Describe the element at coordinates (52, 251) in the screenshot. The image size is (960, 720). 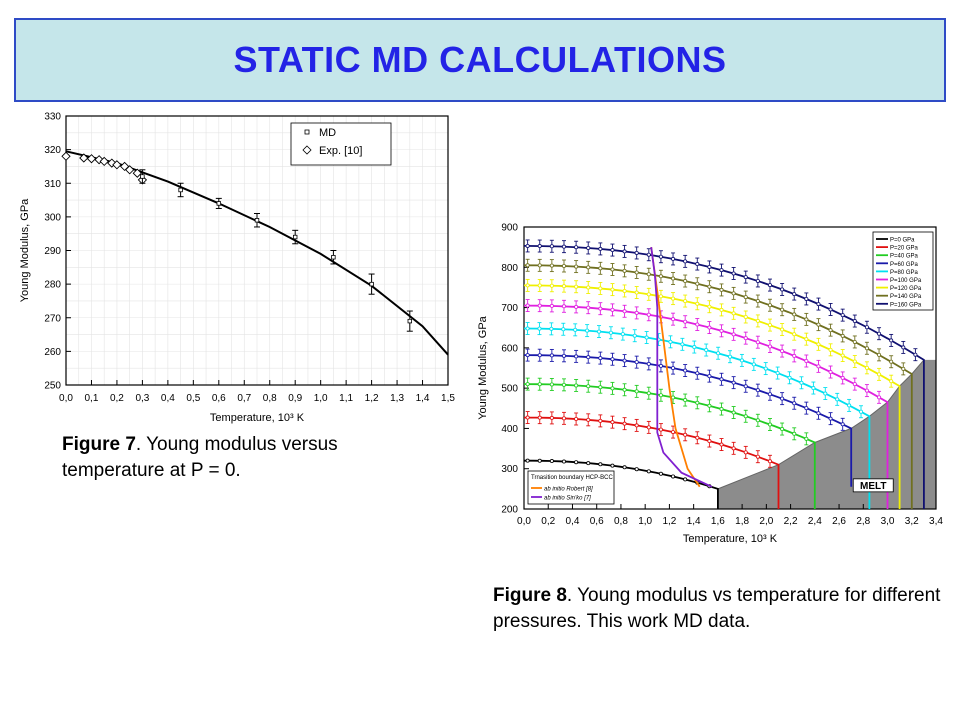
I see `y-tick-label: 290` at that location.